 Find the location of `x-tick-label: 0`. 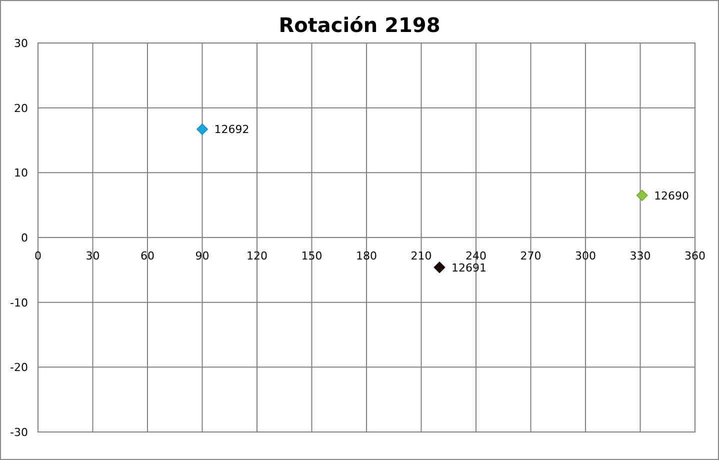

x-tick-label: 0 is located at coordinates (38, 256).